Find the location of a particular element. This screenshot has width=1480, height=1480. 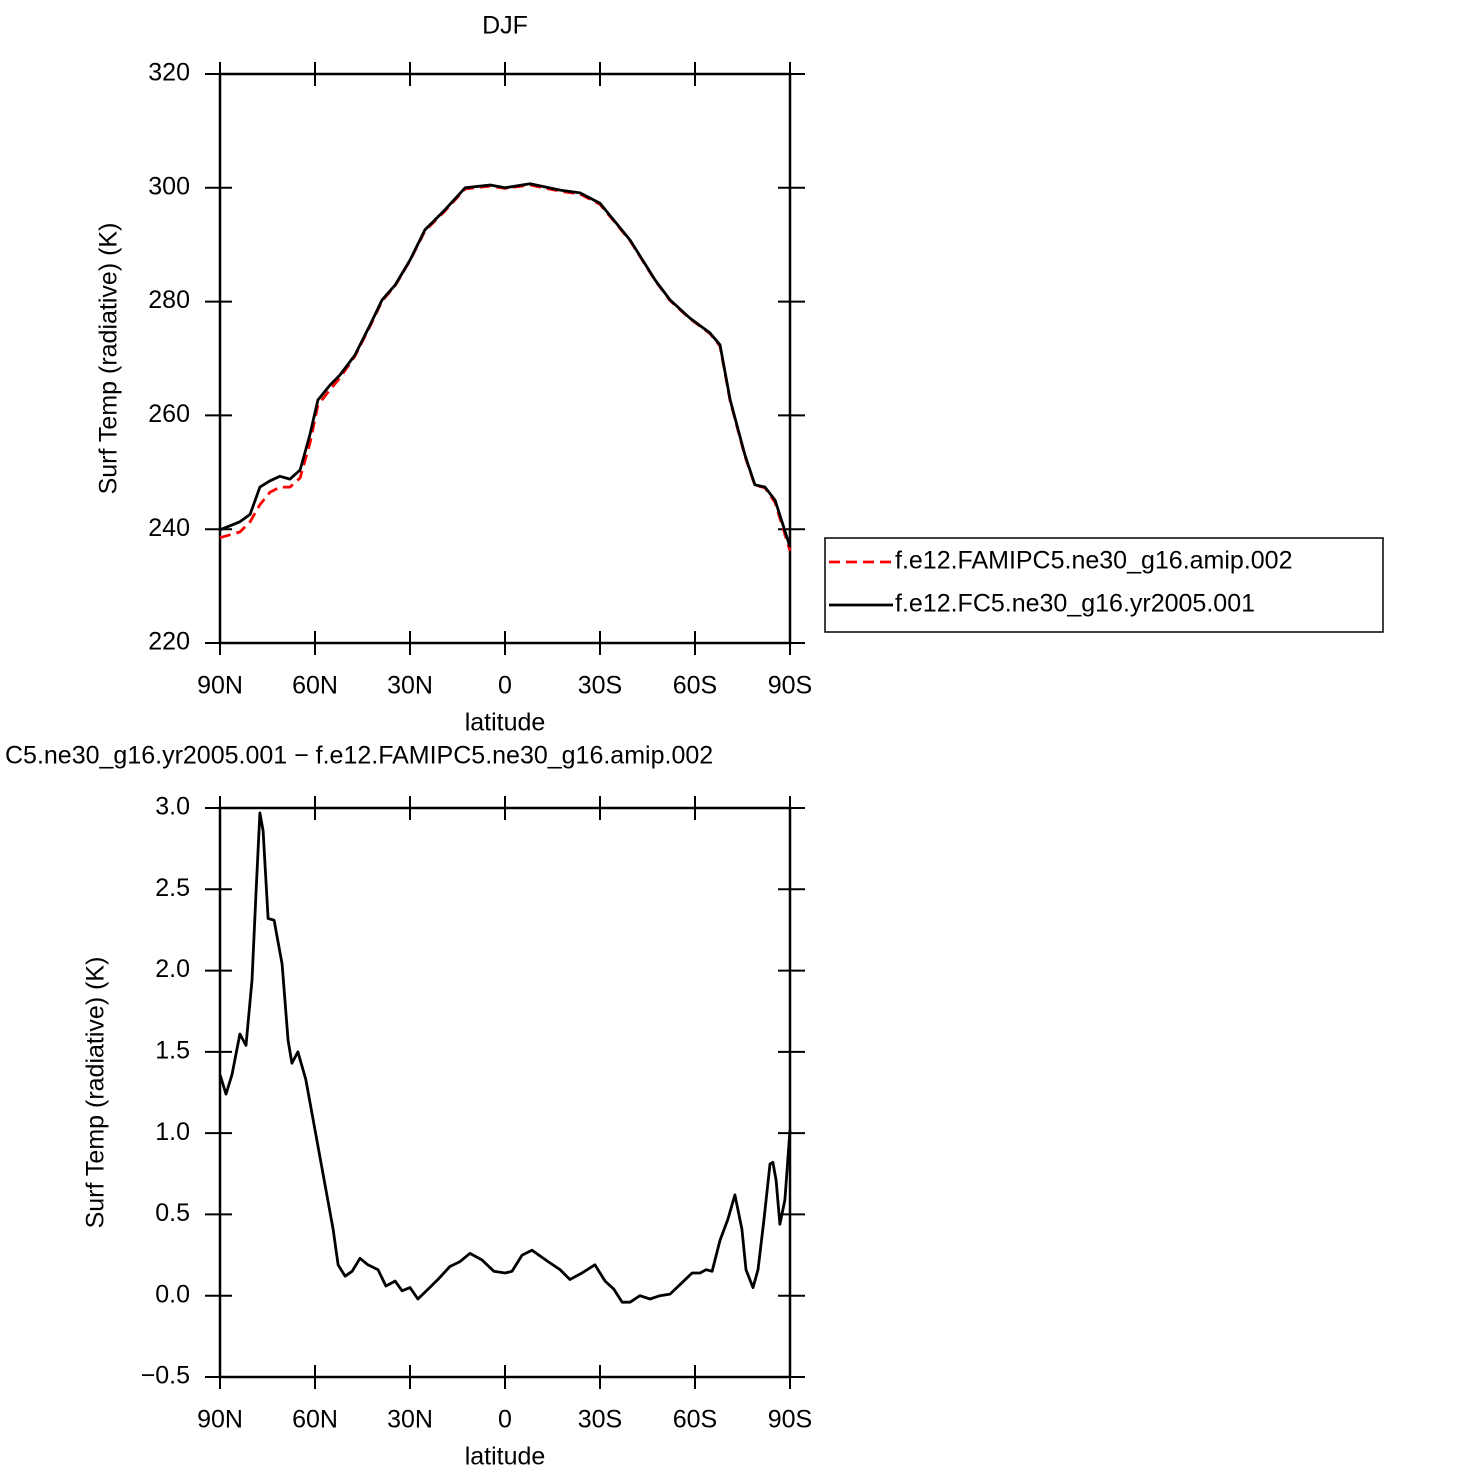

y-tick-label: −0.5 is located at coordinates (165, 1376).